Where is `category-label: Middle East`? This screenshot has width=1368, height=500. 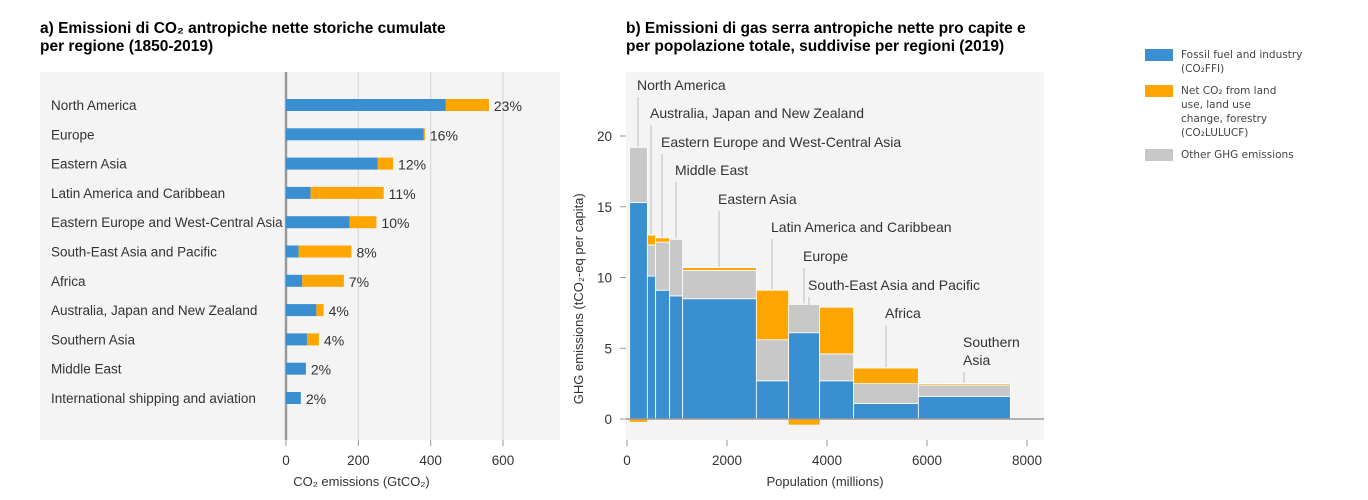
category-label: Middle East is located at coordinates (86, 369).